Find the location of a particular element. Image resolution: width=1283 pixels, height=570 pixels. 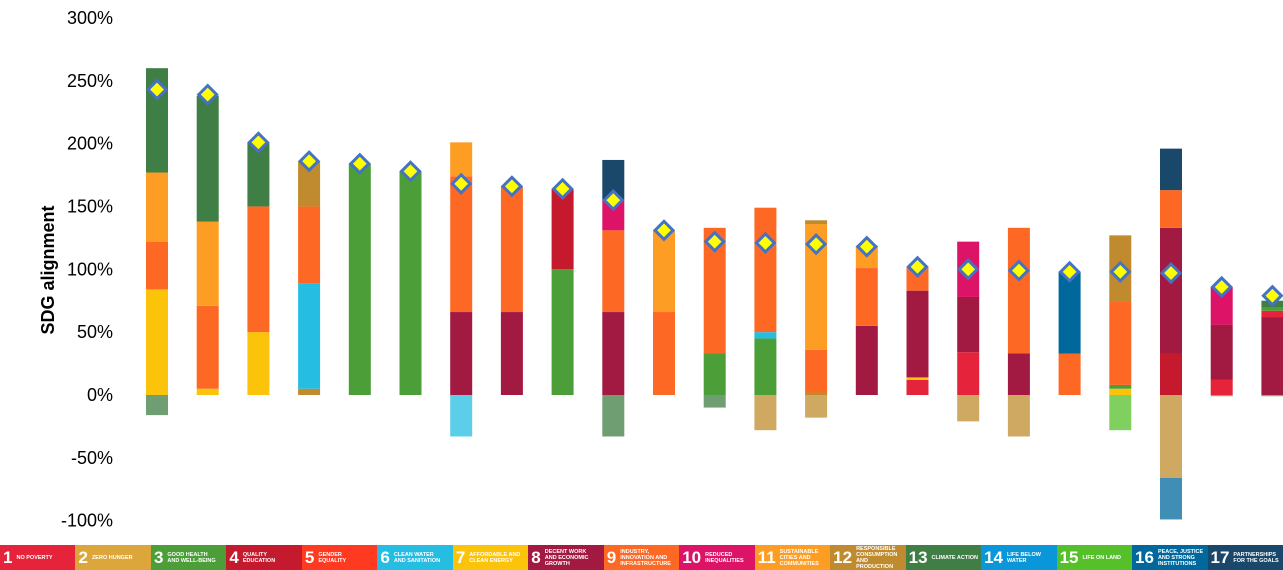

sdg-tile-5: 5 GENDER EQUALITY is located at coordinates (339, 557).